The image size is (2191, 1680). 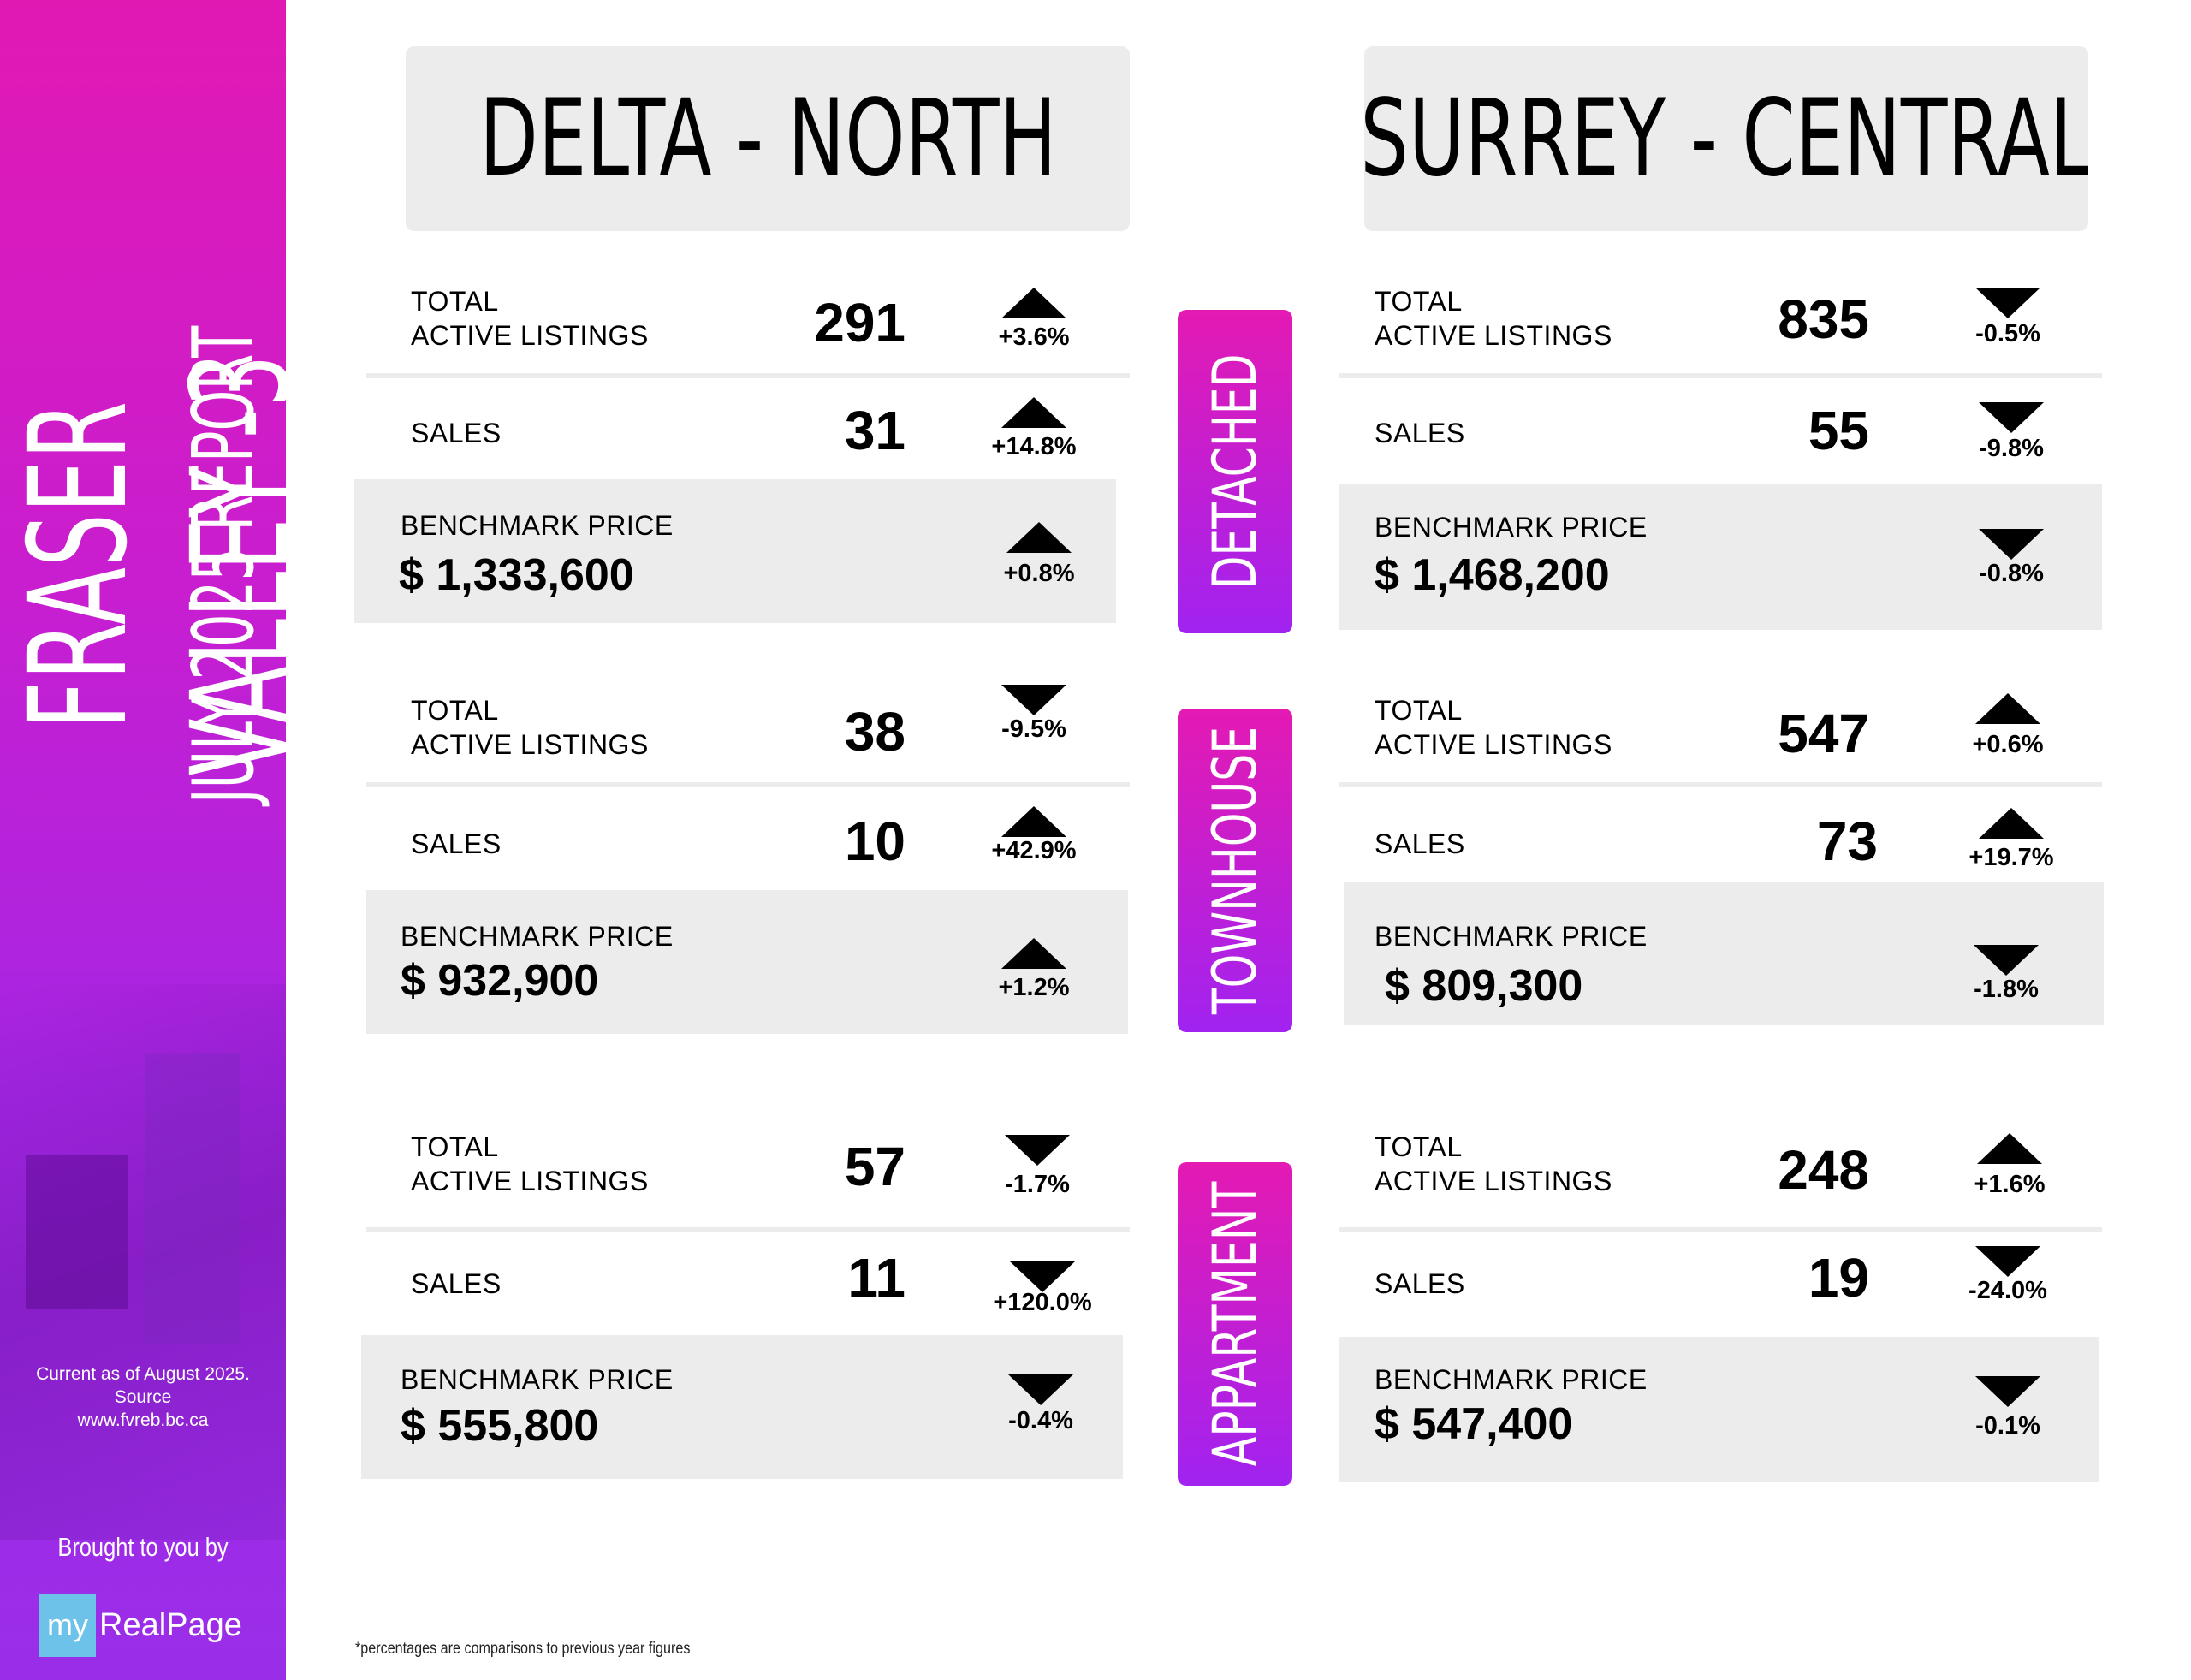 I want to click on stat-change: -24.0%, so click(x=2007, y=1290).